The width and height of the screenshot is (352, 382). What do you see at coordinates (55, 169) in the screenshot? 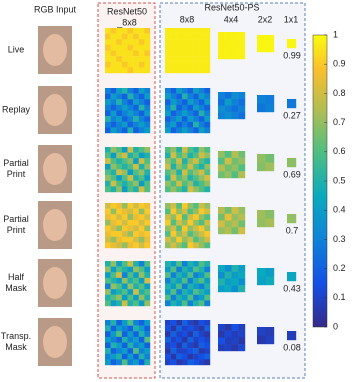
I see `face` at bounding box center [55, 169].